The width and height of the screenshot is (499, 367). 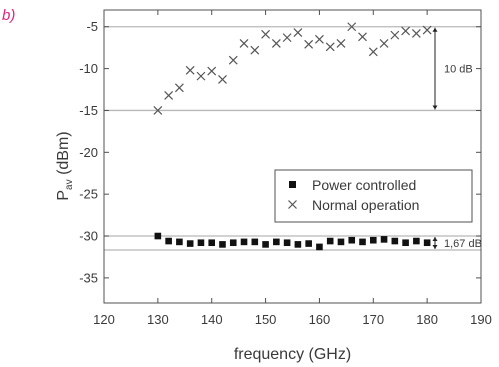 I want to click on series-normal-operation, so click(x=292, y=68).